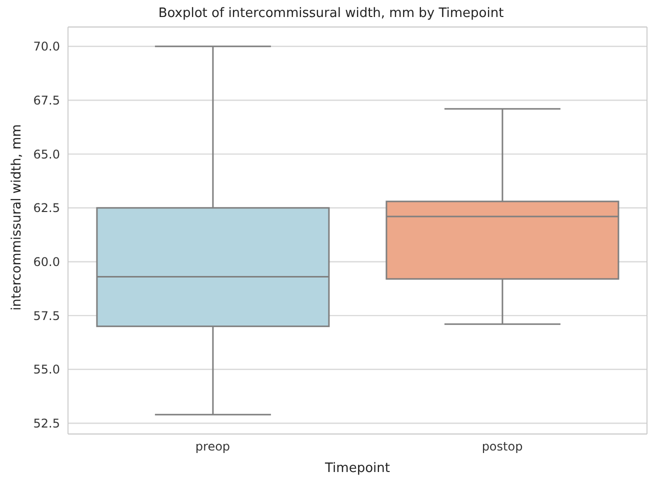 This screenshot has height=490, width=662. Describe the element at coordinates (46, 100) in the screenshot. I see `y-tick-label: 67.5` at that location.